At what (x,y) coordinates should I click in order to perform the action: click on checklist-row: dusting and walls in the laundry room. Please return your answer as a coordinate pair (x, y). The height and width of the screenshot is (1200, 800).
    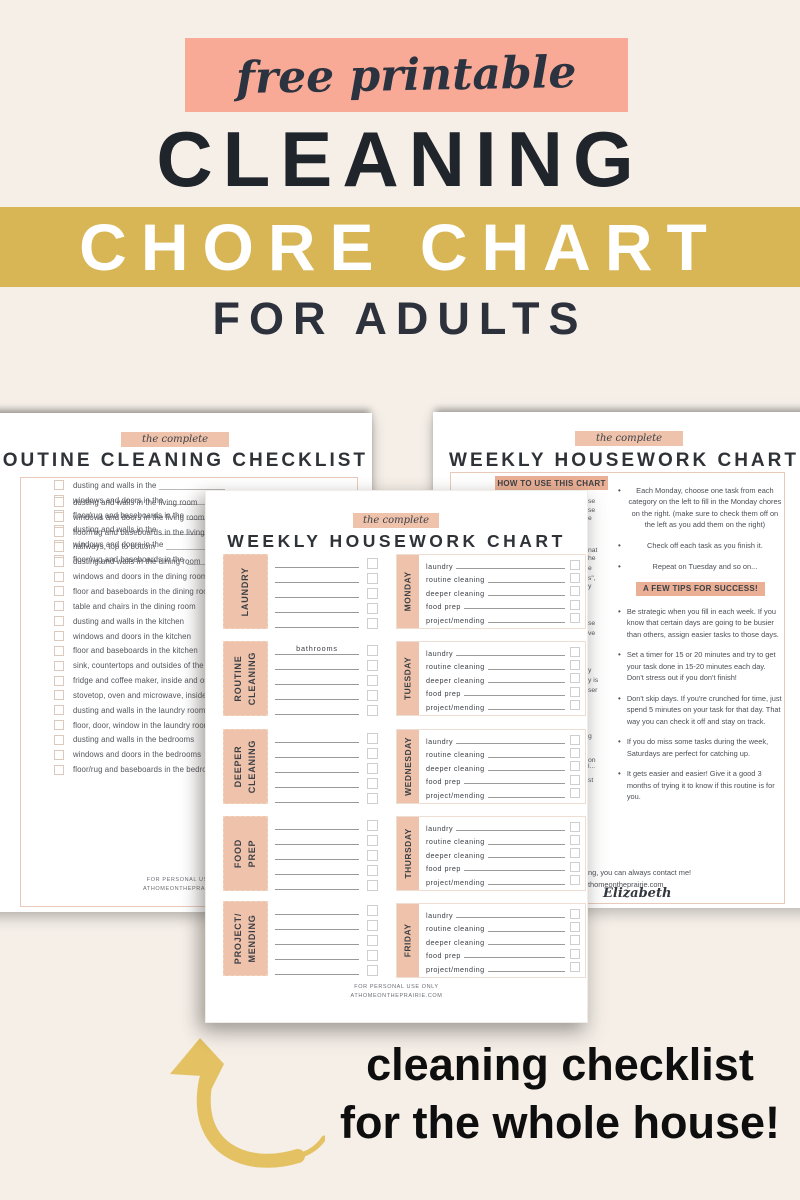
    Looking at the image, I should click on (189, 710).